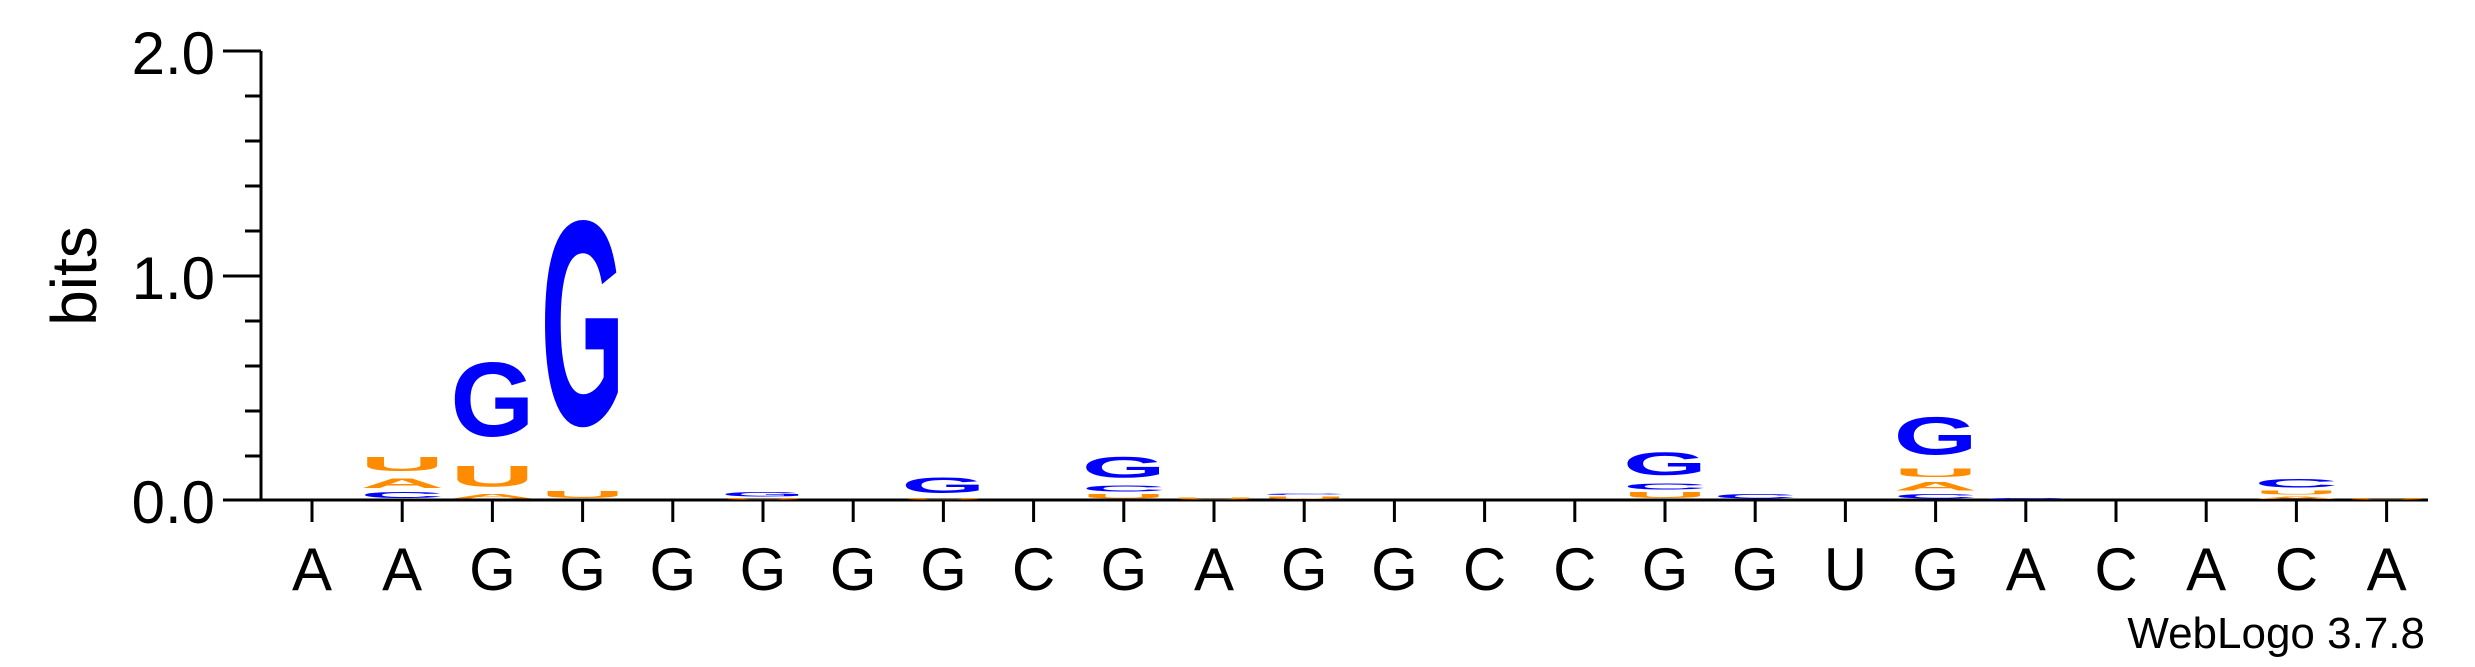 This screenshot has width=2475, height=667. I want to click on y-axis-label: bits, so click(74, 276).